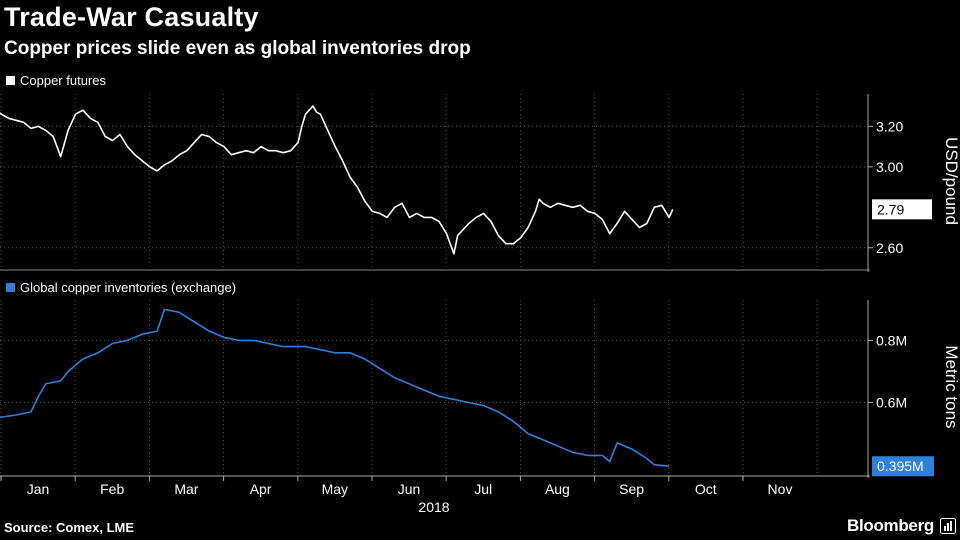  Describe the element at coordinates (261, 489) in the screenshot. I see `x-tick-label: Apr` at that location.